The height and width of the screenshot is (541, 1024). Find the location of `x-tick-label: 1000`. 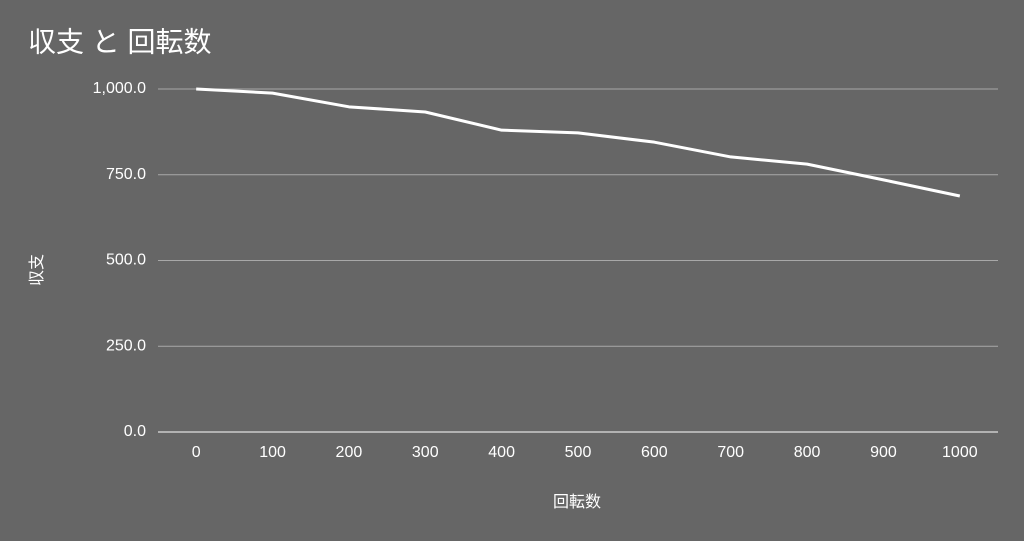

x-tick-label: 1000 is located at coordinates (960, 452).